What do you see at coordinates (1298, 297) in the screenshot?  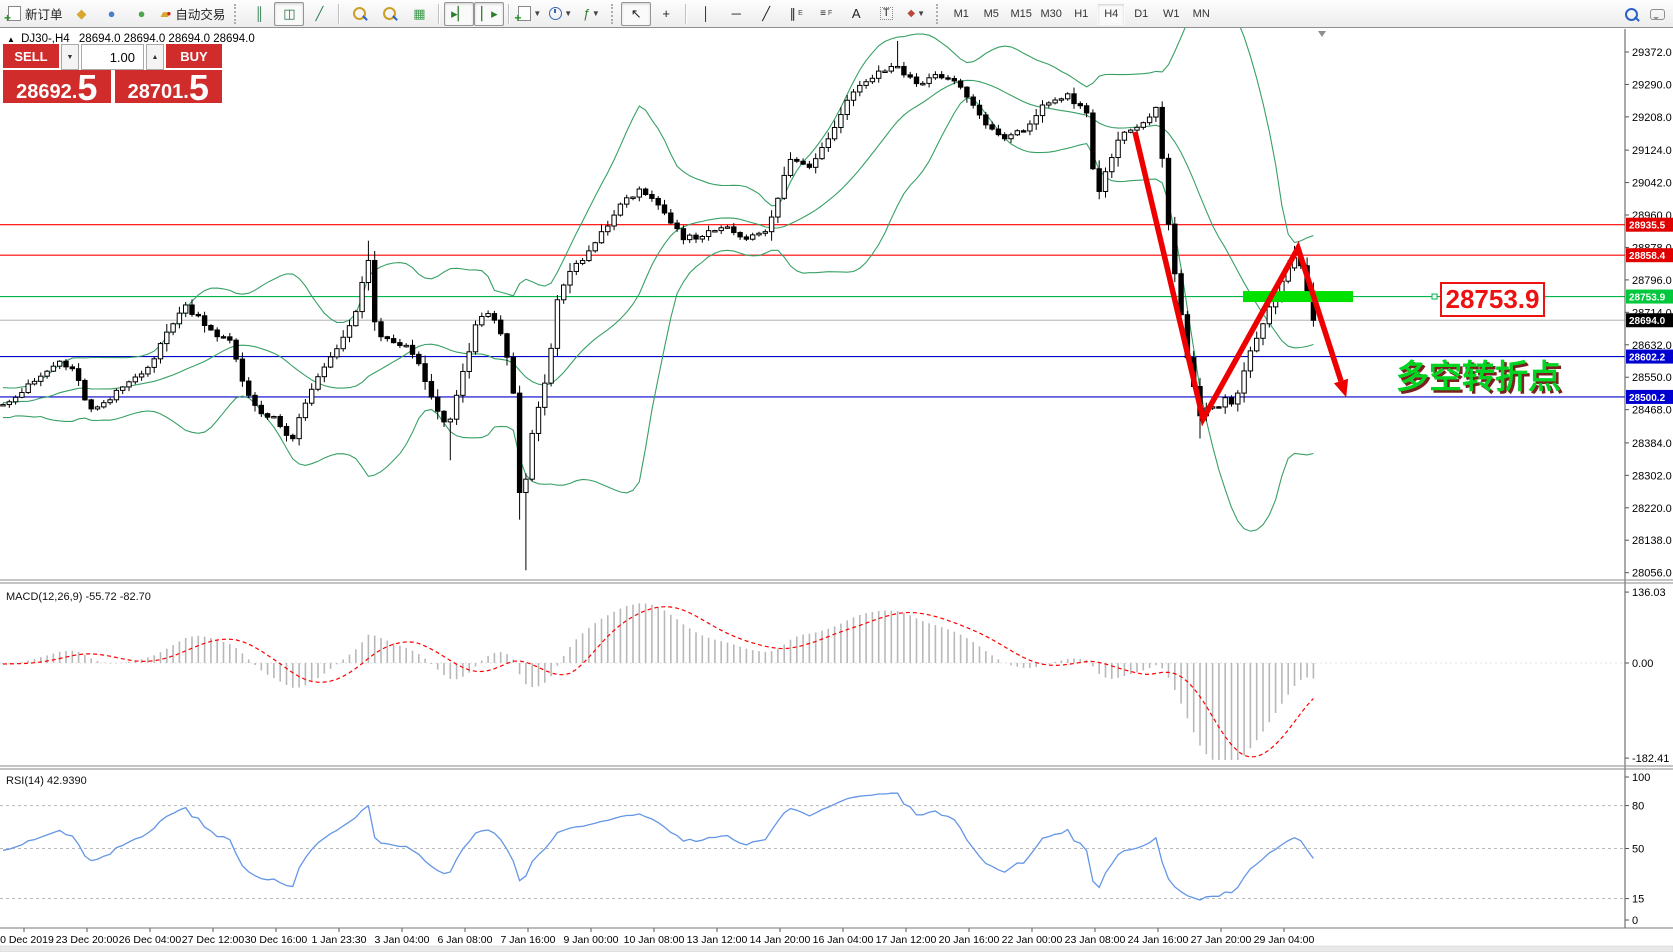 I see `pivot-highlight-bar` at bounding box center [1298, 297].